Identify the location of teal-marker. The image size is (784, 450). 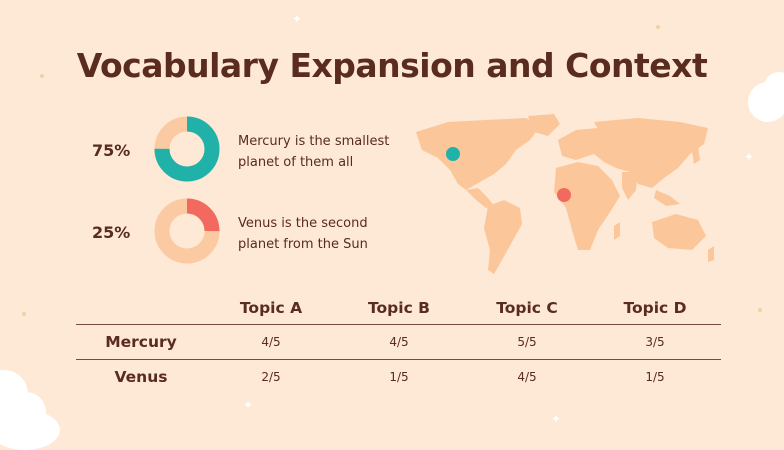
(453, 154).